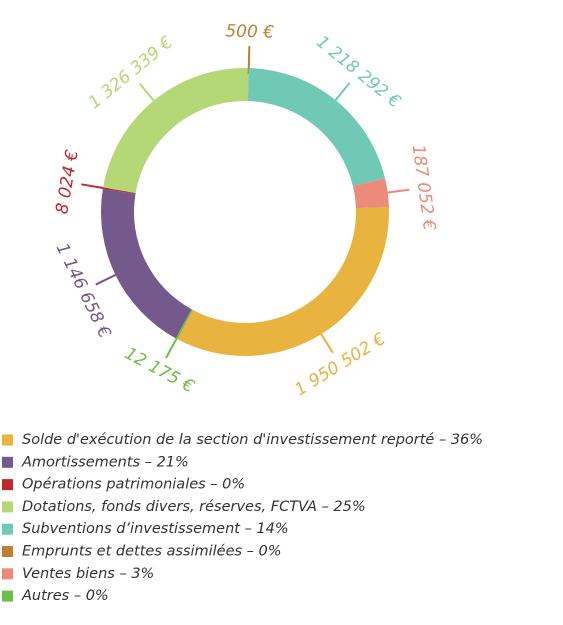  I want to click on value-label: 8 024 €, so click(67, 181).